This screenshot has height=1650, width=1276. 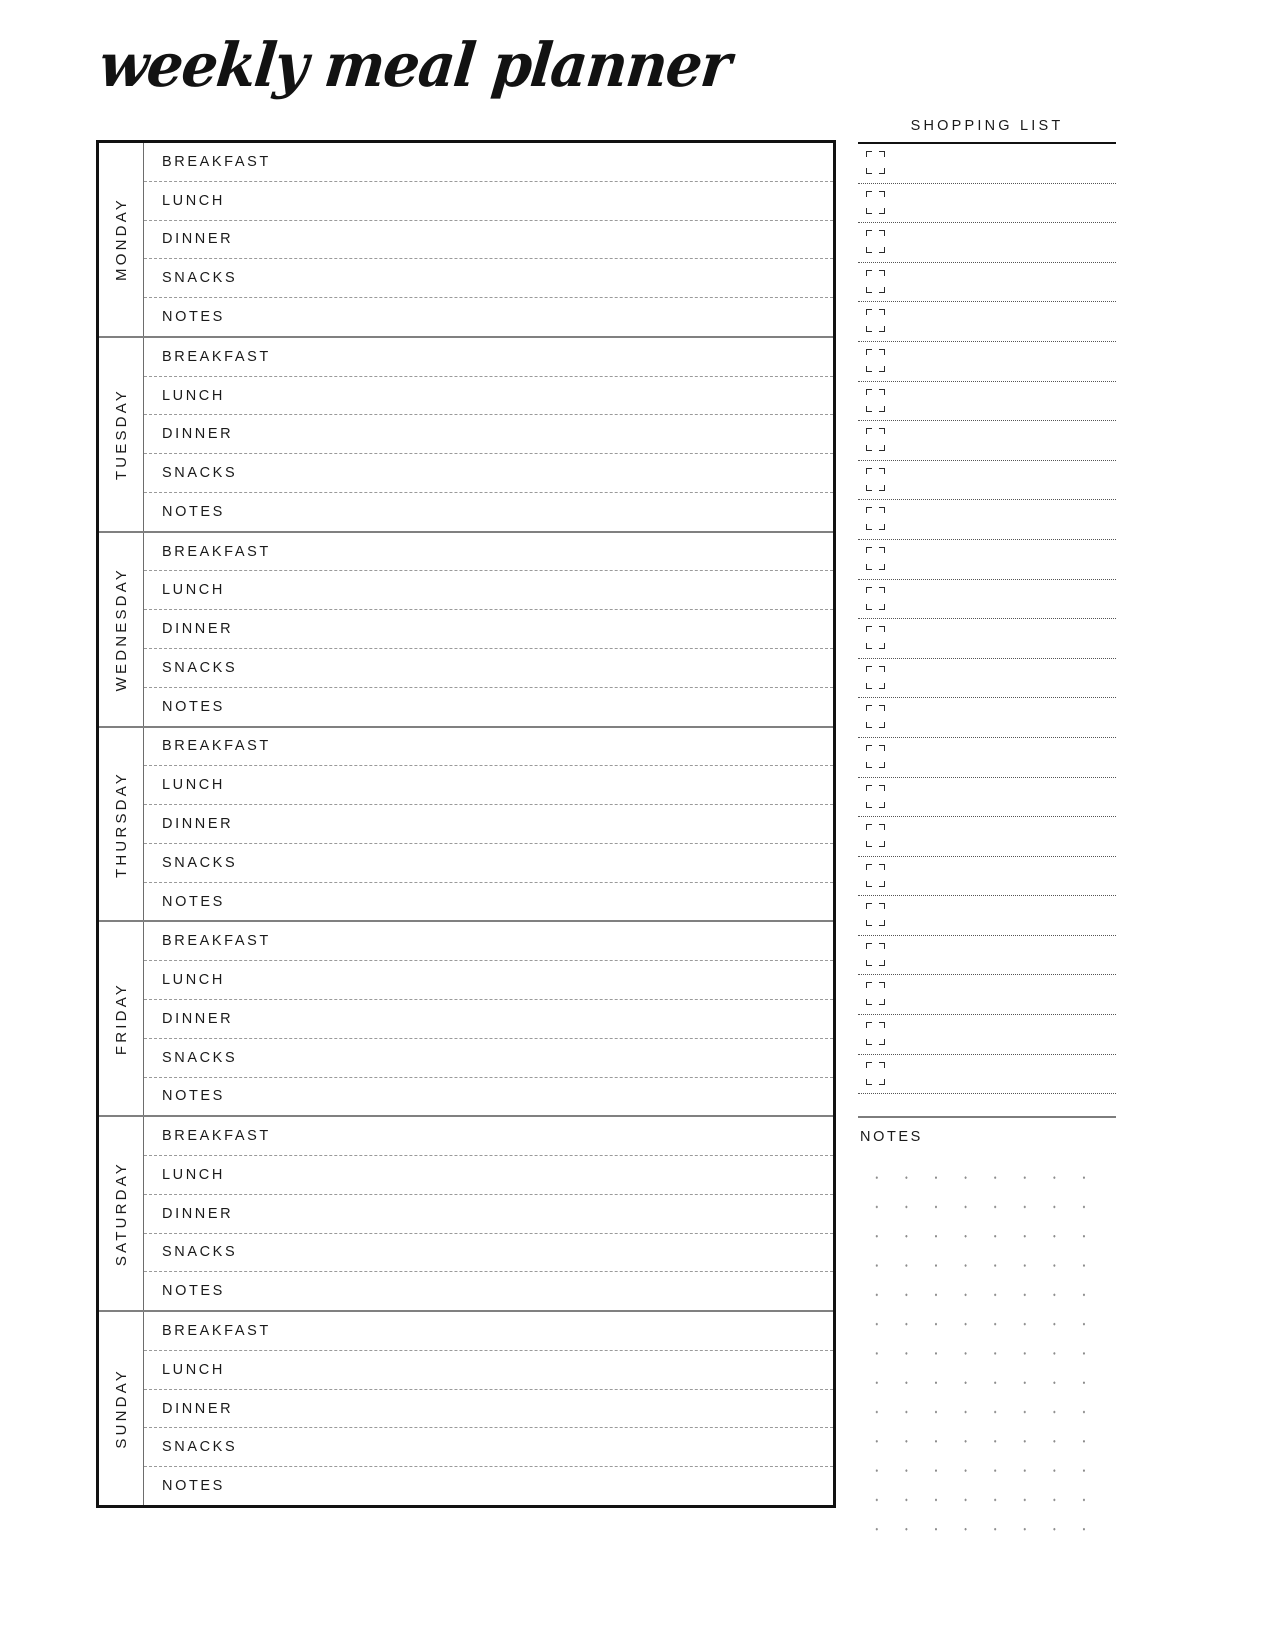 I want to click on day-label: THURSDAY, so click(x=121, y=824).